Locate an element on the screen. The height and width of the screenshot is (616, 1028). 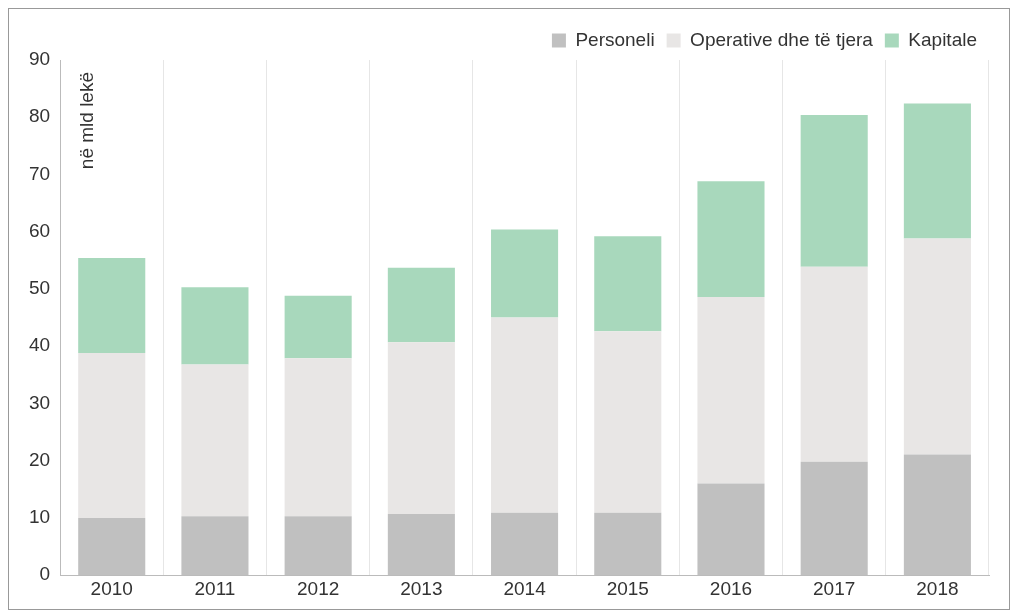
x-tick-label: 2012 is located at coordinates (318, 588).